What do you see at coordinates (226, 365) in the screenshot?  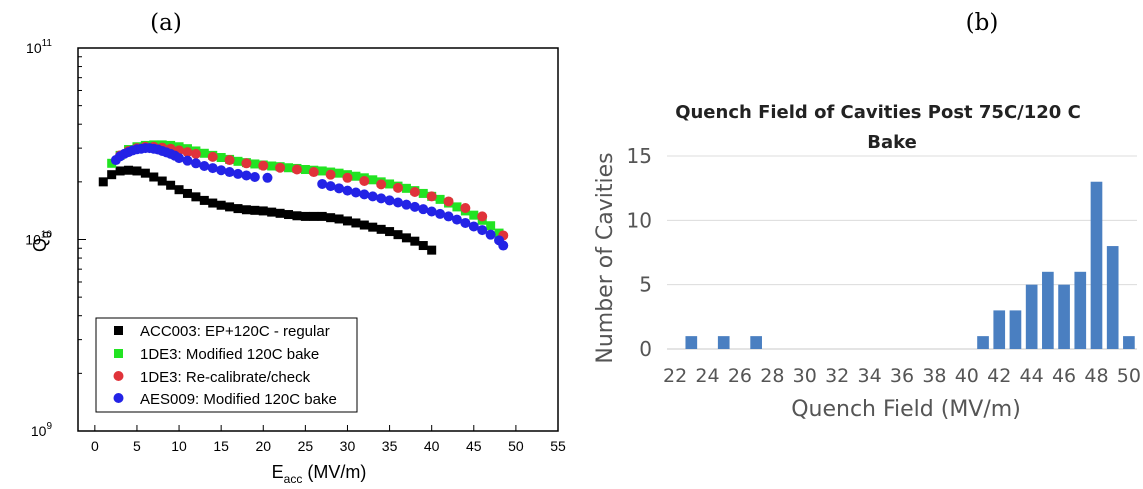 I see `legend-frame` at bounding box center [226, 365].